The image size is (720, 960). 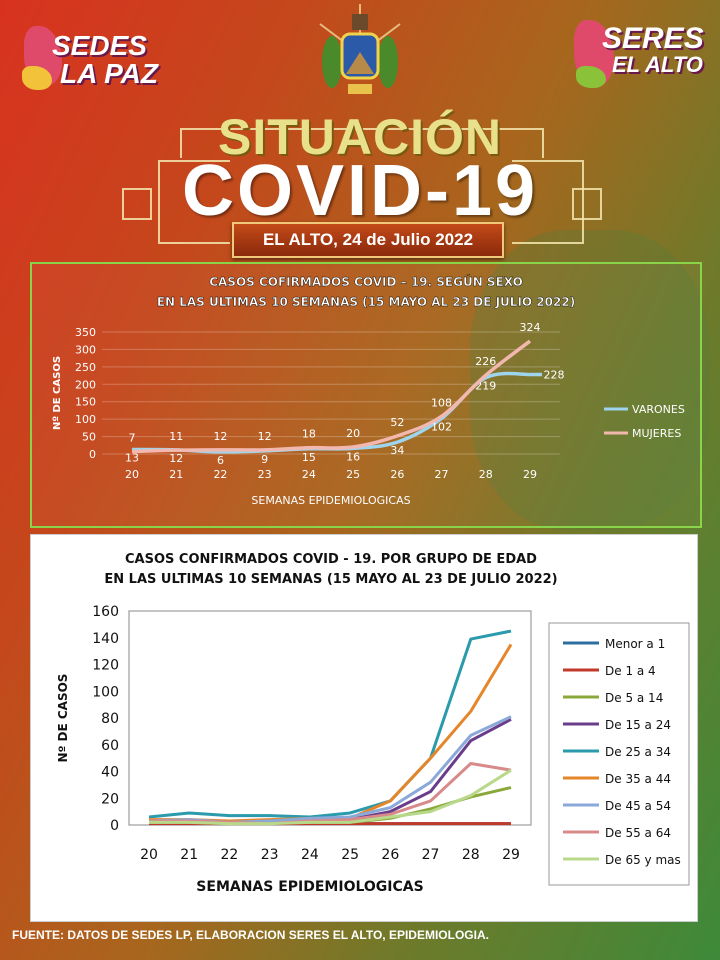 What do you see at coordinates (220, 474) in the screenshot?
I see `chart-sex-xtick: 22` at bounding box center [220, 474].